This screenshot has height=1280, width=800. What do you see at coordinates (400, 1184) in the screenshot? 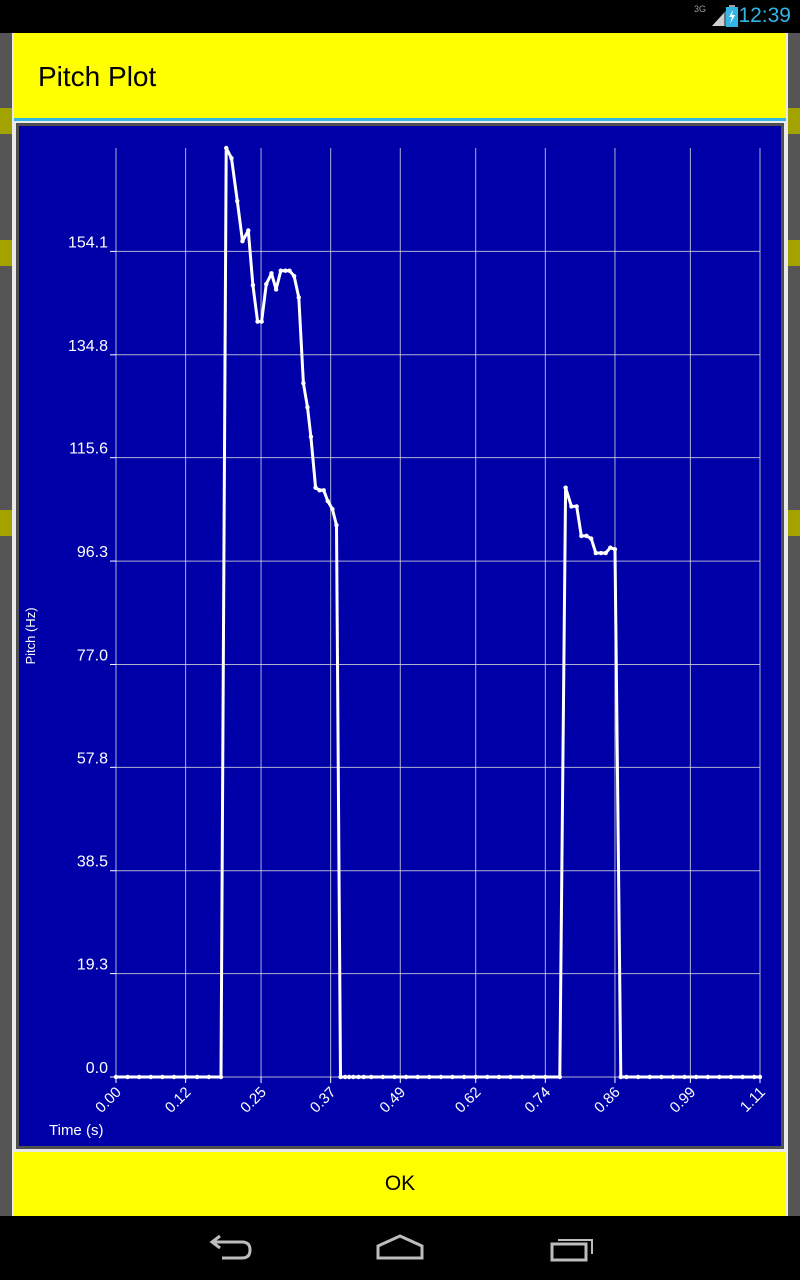
I see `ok-button: OK` at bounding box center [400, 1184].